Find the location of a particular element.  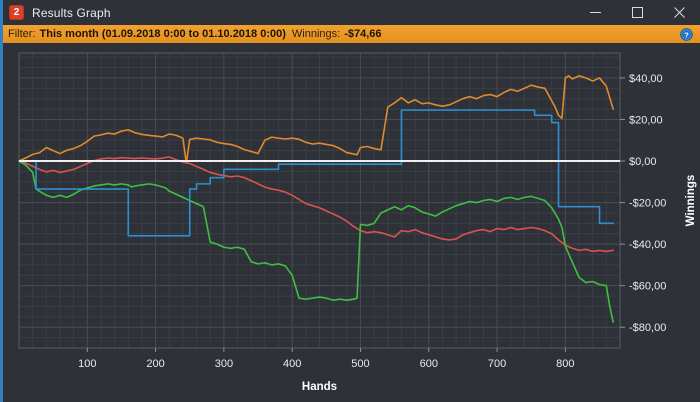

minimize-icon is located at coordinates (595, 12).